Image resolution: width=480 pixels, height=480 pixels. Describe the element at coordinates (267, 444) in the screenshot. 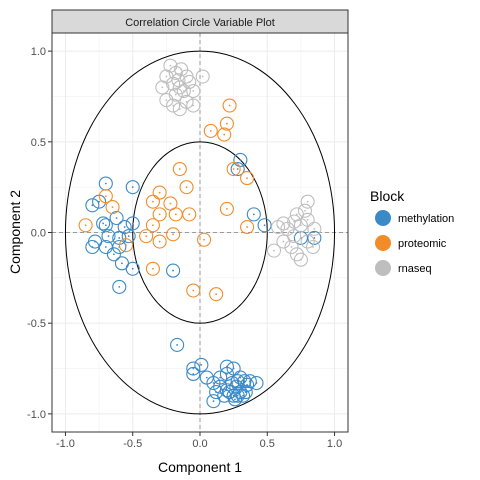

I see `x-tick-label: 0.5` at that location.